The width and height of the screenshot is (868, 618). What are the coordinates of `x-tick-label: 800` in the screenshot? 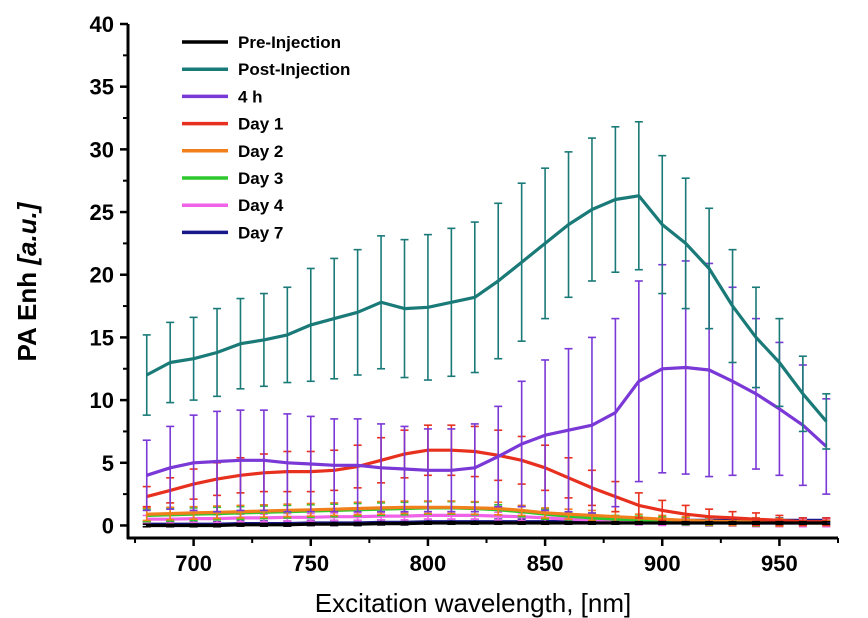 It's located at (428, 563).